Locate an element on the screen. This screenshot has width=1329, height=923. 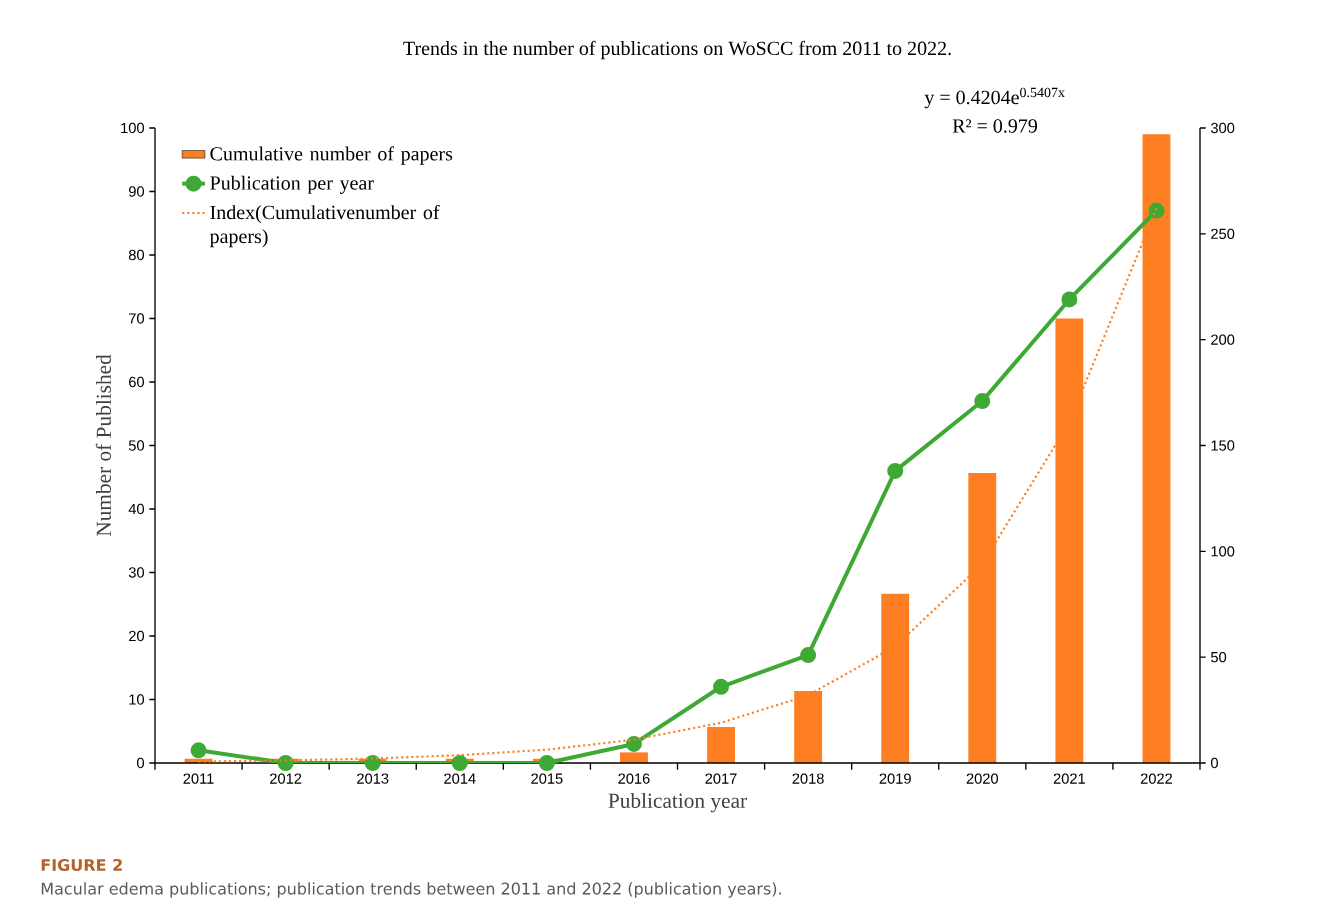
x-tick-label: 2017 is located at coordinates (721, 778).